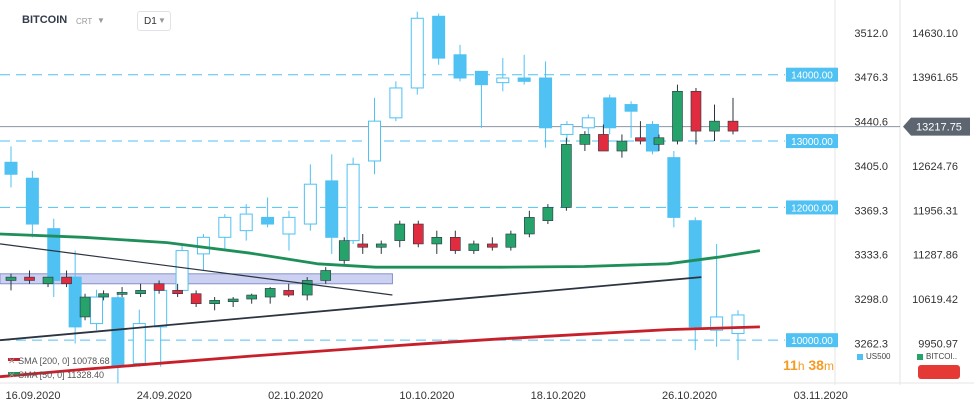 The width and height of the screenshot is (974, 411). Describe the element at coordinates (558, 396) in the screenshot. I see `x-axis-tick: 18.10.2020` at that location.